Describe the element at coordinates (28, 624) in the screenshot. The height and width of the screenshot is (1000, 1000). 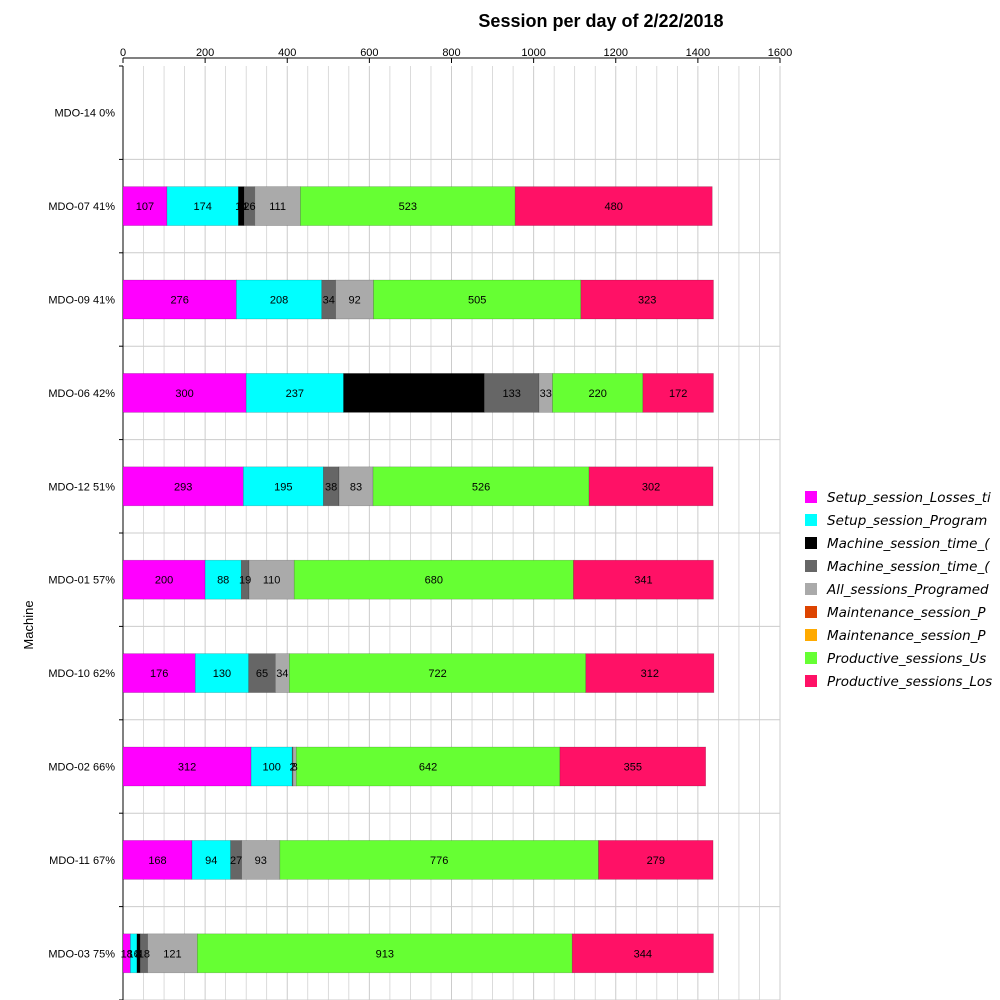
I see `y-axis-title: Machine` at that location.